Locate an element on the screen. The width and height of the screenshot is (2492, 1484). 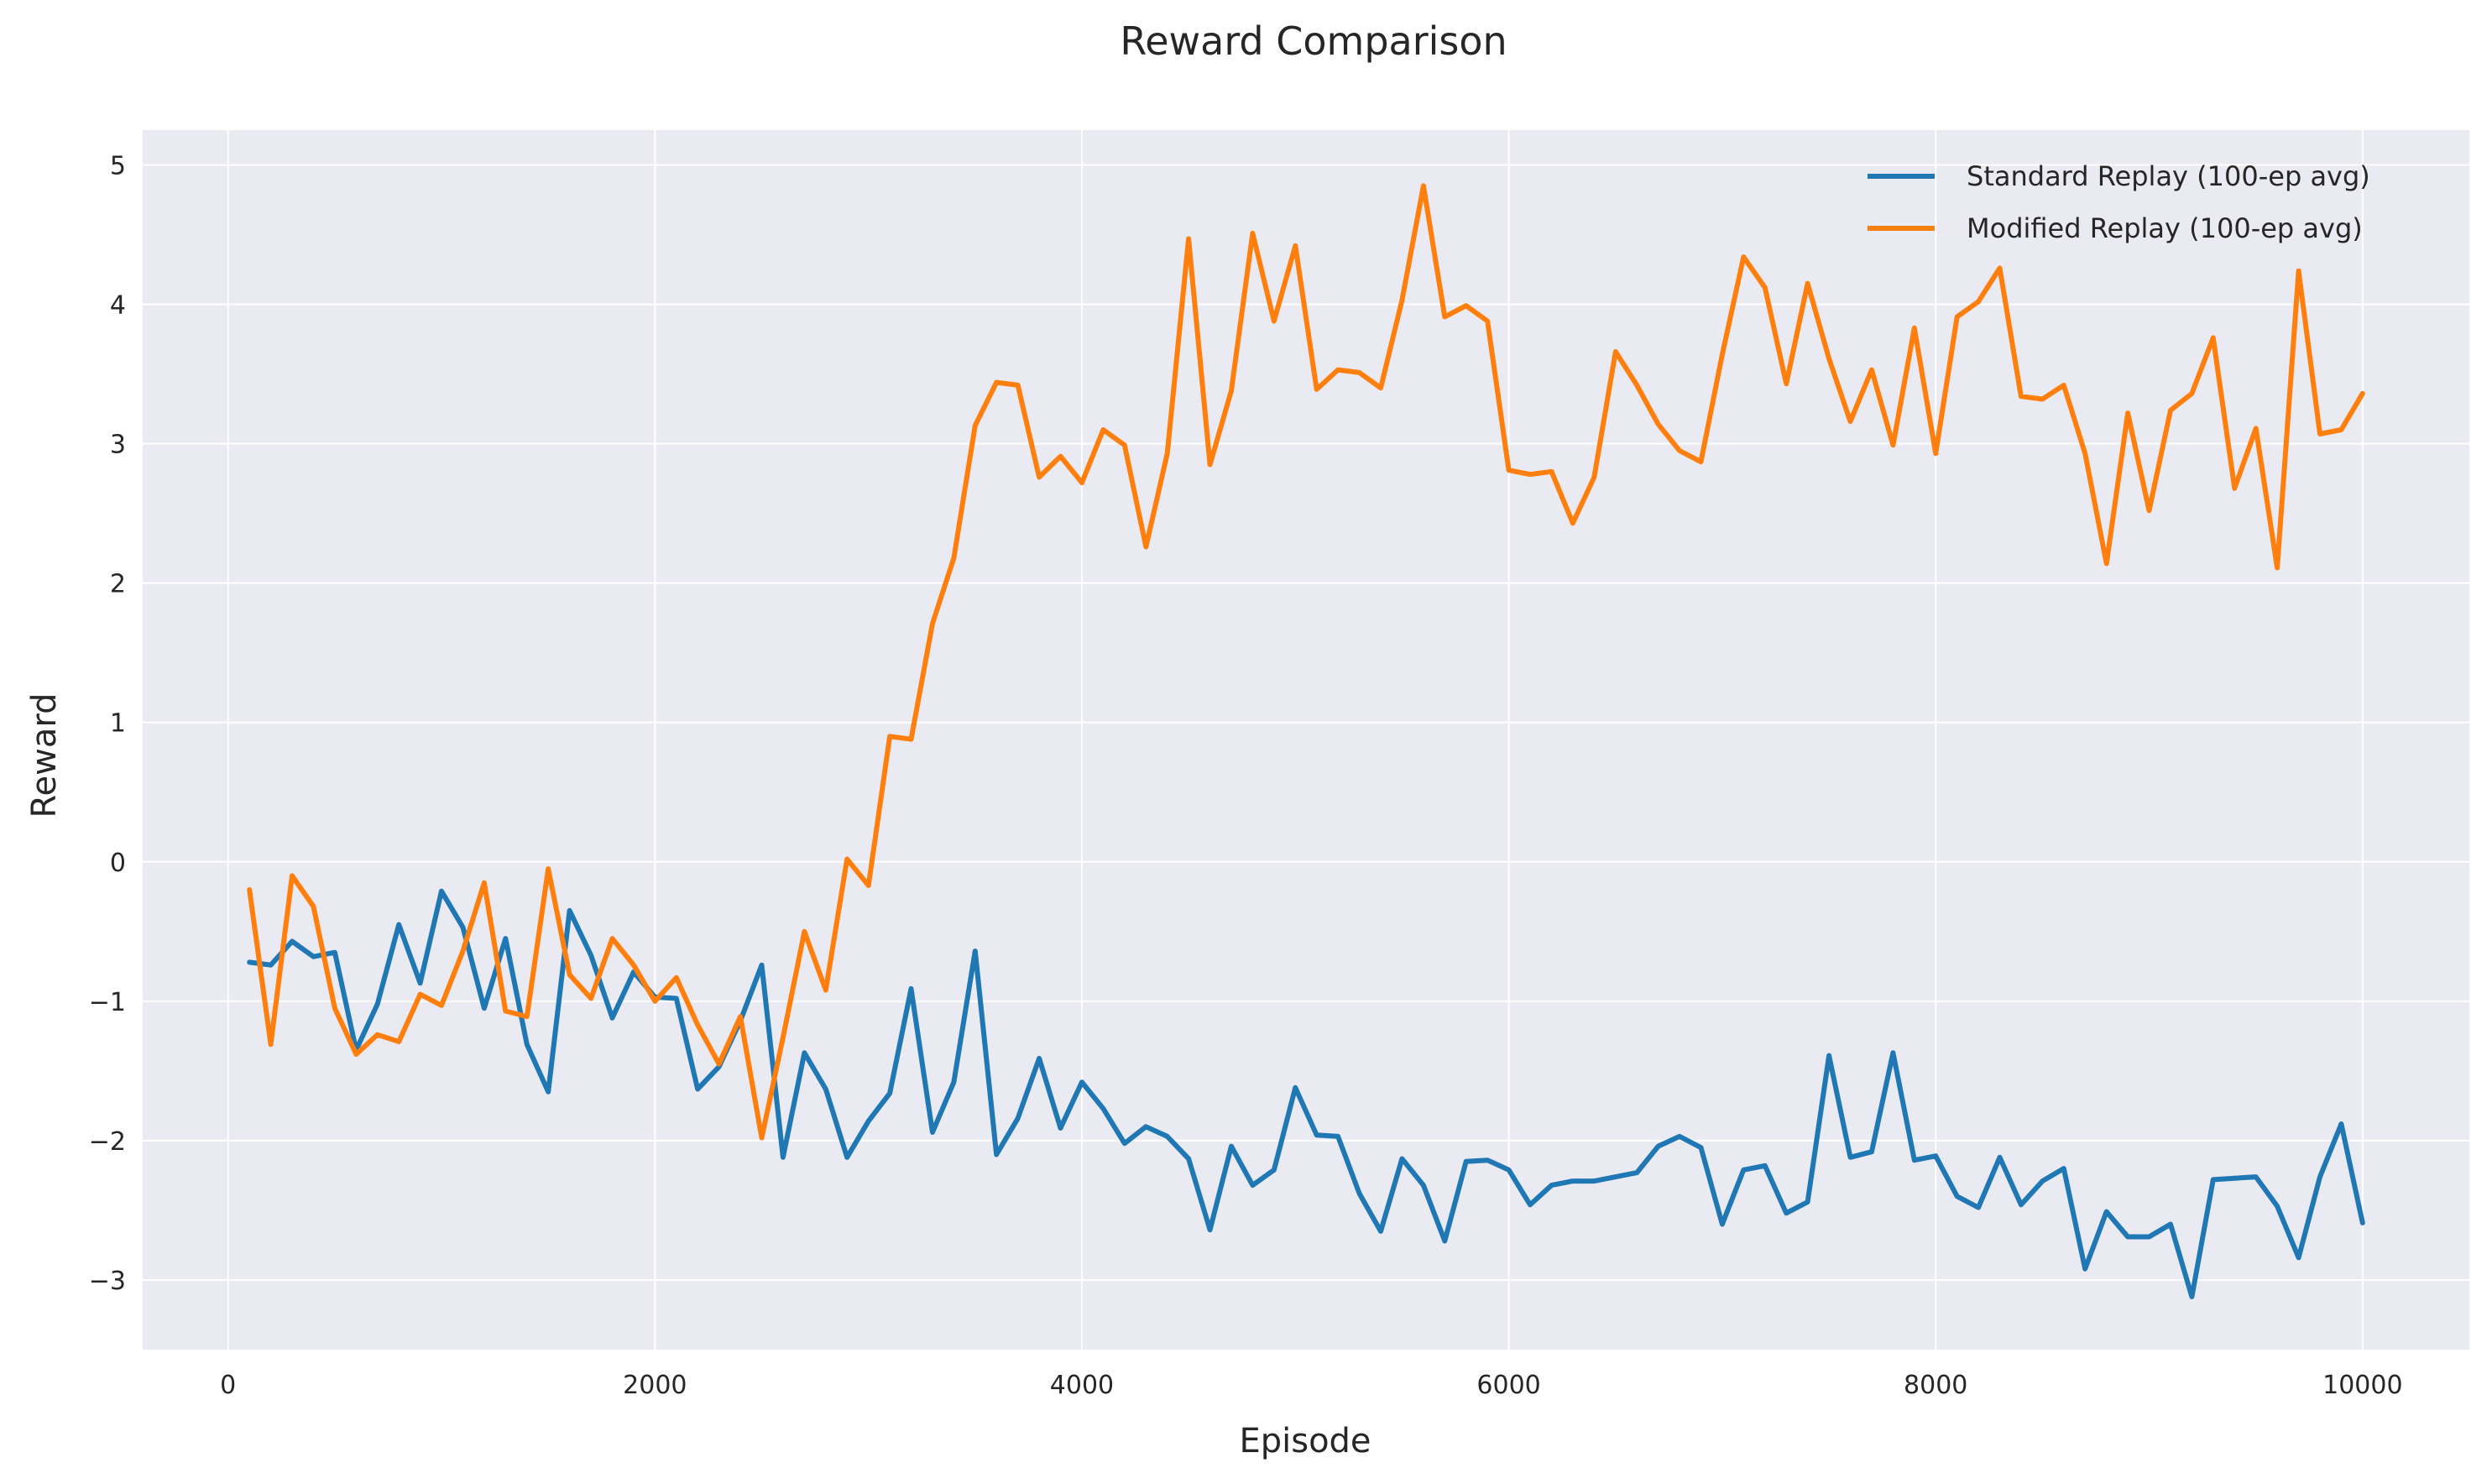
x-tick-label: 10000 is located at coordinates (2362, 1385).